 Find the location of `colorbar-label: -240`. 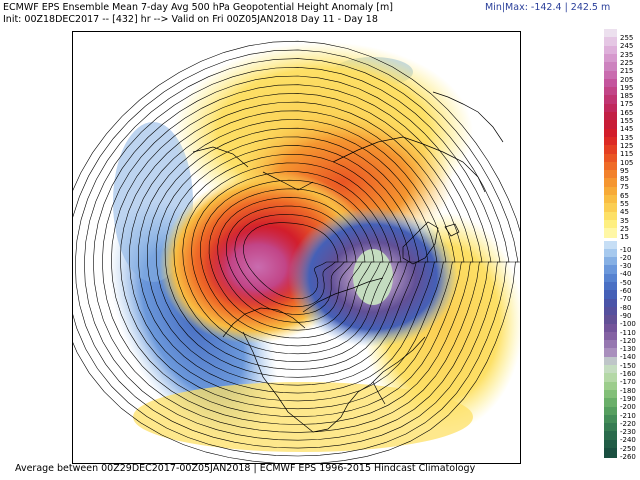

colorbar-label: -240 is located at coordinates (628, 440).